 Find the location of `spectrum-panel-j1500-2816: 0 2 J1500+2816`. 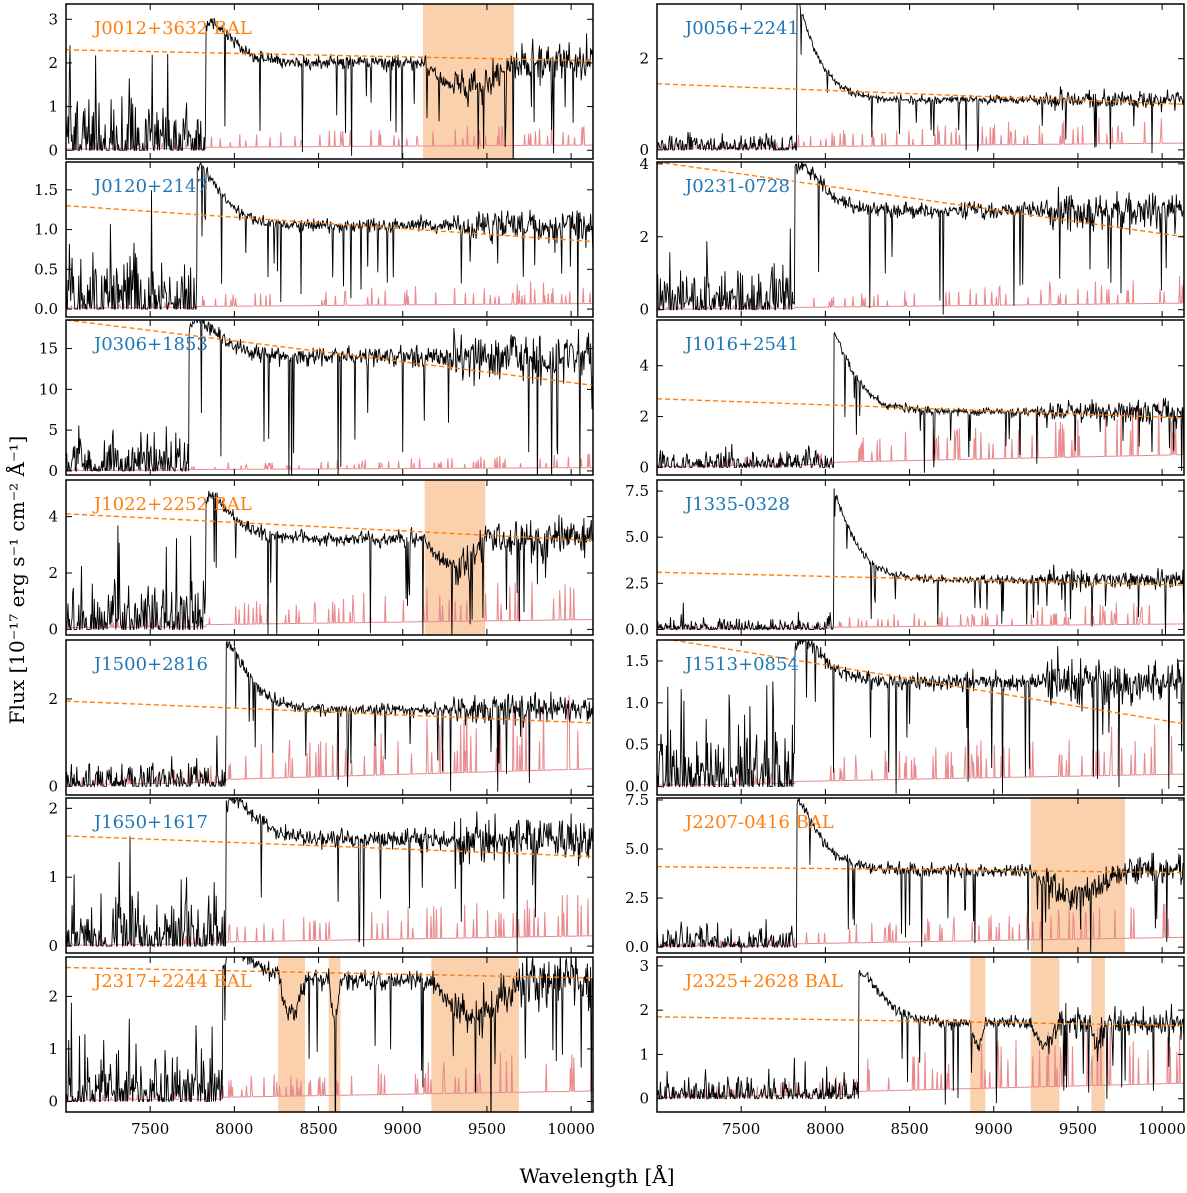

spectrum-panel-j1500-2816: 0 2 J1500+2816 is located at coordinates (321, 717).